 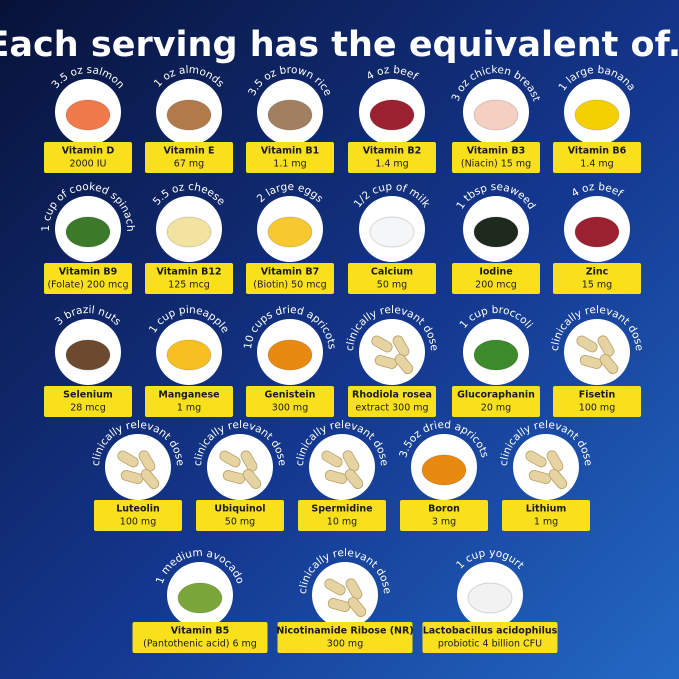 I want to click on label-line: Vitamin E, so click(x=188, y=151).